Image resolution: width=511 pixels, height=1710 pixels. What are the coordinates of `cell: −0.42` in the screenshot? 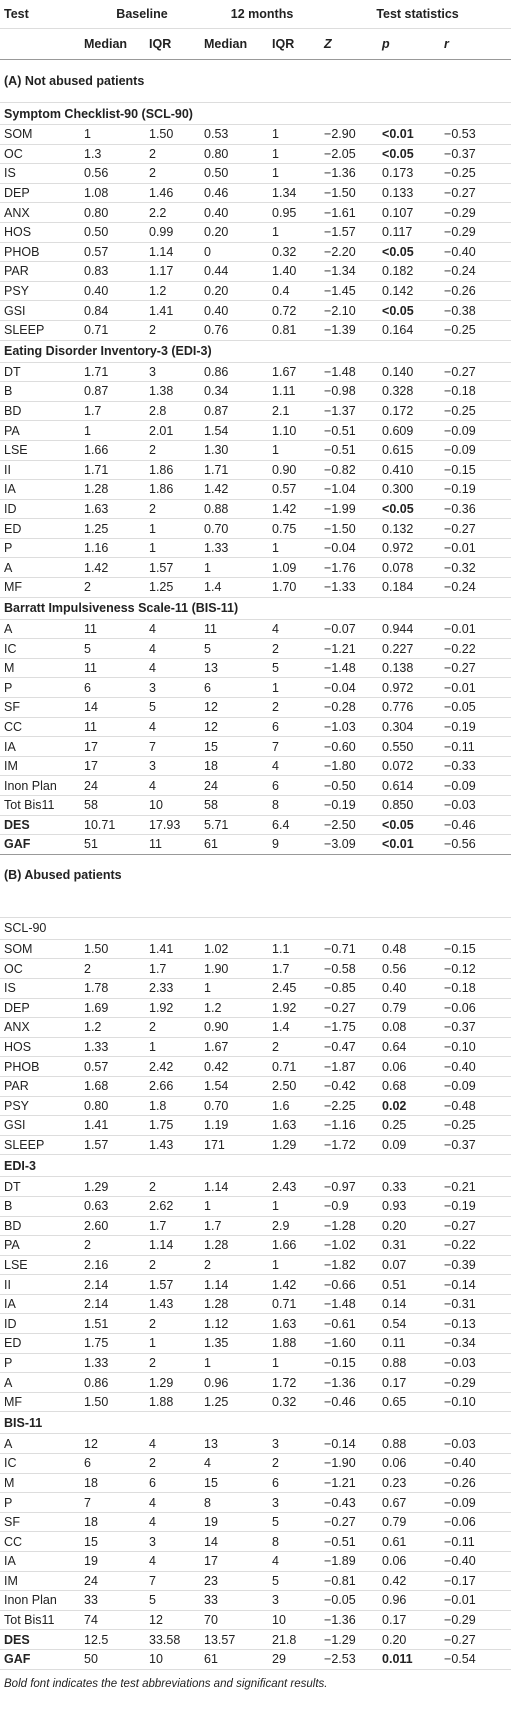 It's located at (349, 1086).